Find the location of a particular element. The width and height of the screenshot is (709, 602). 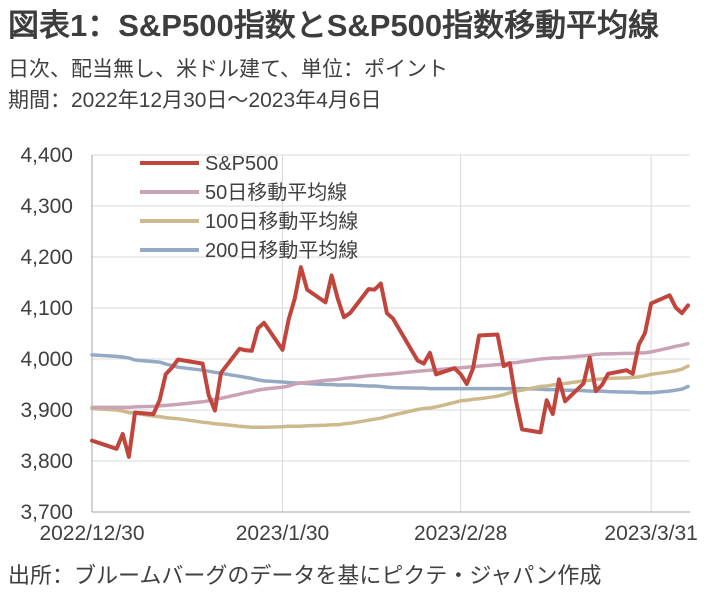

x-tick-label: 2023/3/31 is located at coordinates (650, 533).